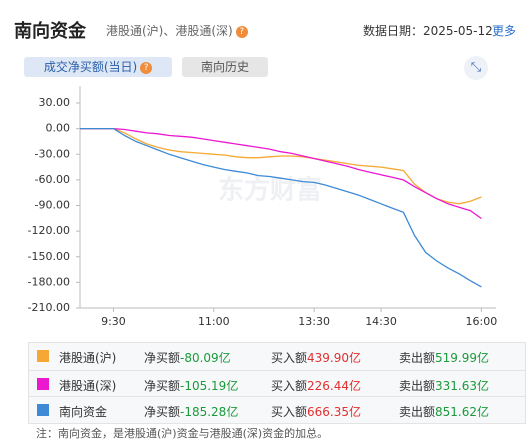  What do you see at coordinates (113, 321) in the screenshot?
I see `x-tick-label: 9:30` at bounding box center [113, 321].